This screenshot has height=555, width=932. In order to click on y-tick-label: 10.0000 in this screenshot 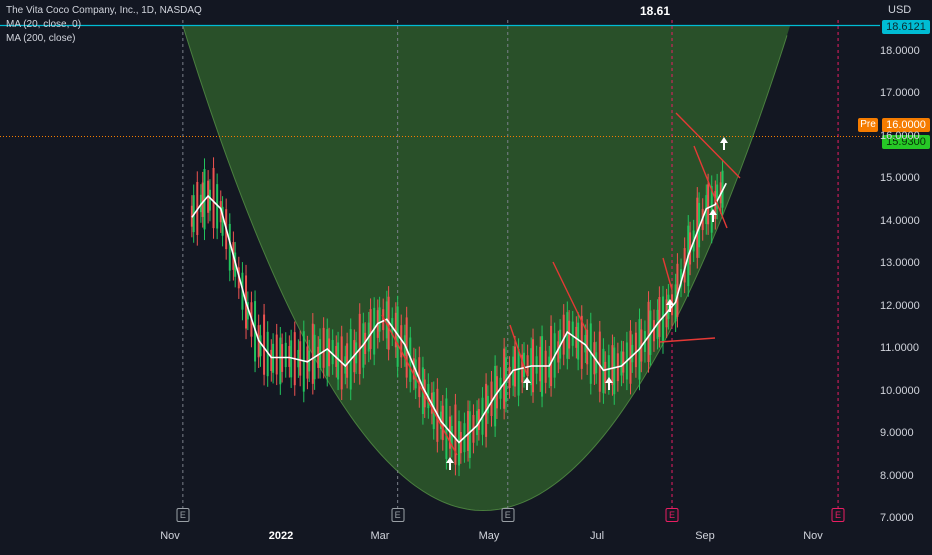, I will do `click(900, 390)`.